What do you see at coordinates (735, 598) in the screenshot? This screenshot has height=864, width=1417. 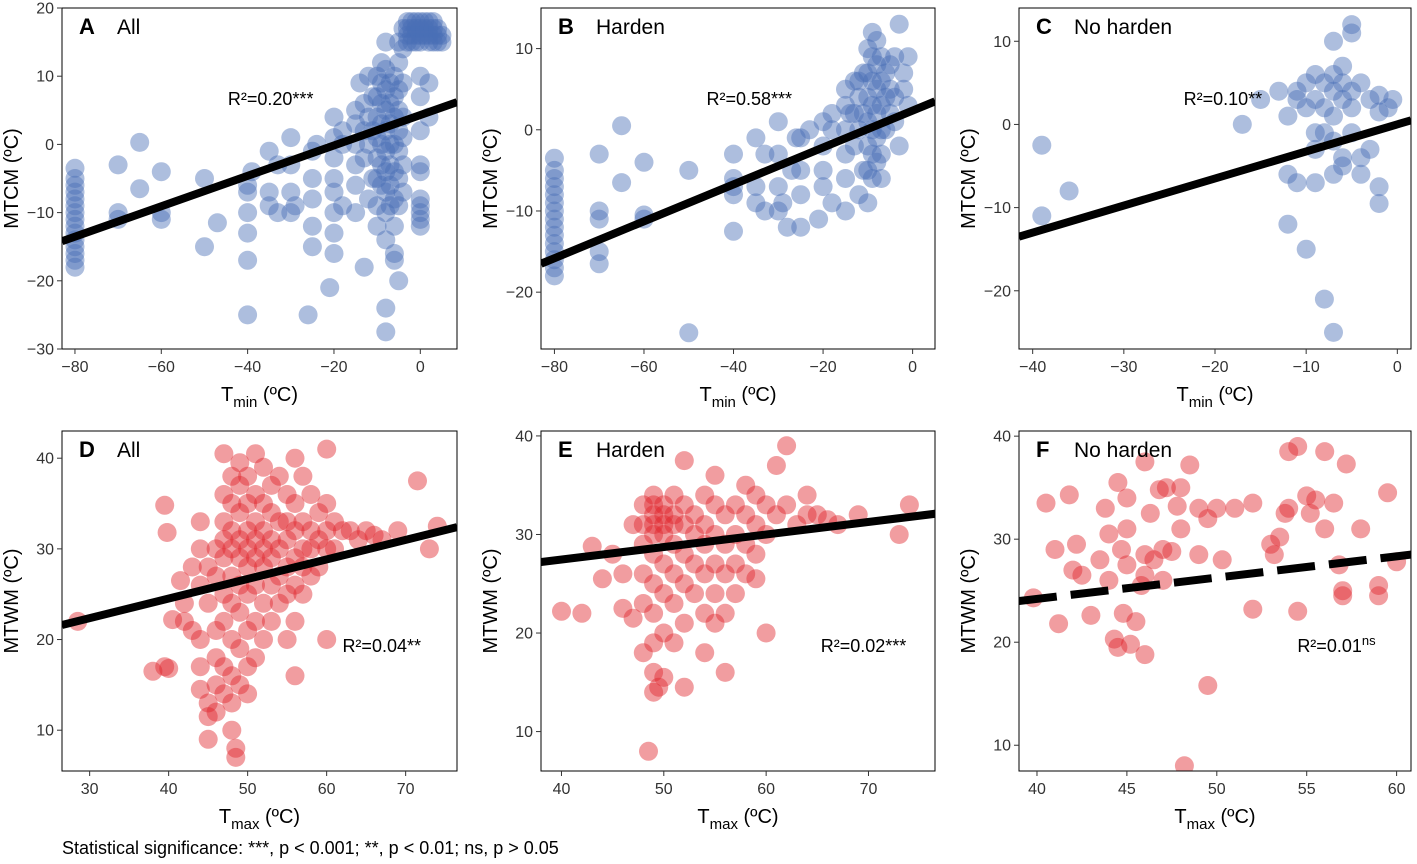 I see `points` at bounding box center [735, 598].